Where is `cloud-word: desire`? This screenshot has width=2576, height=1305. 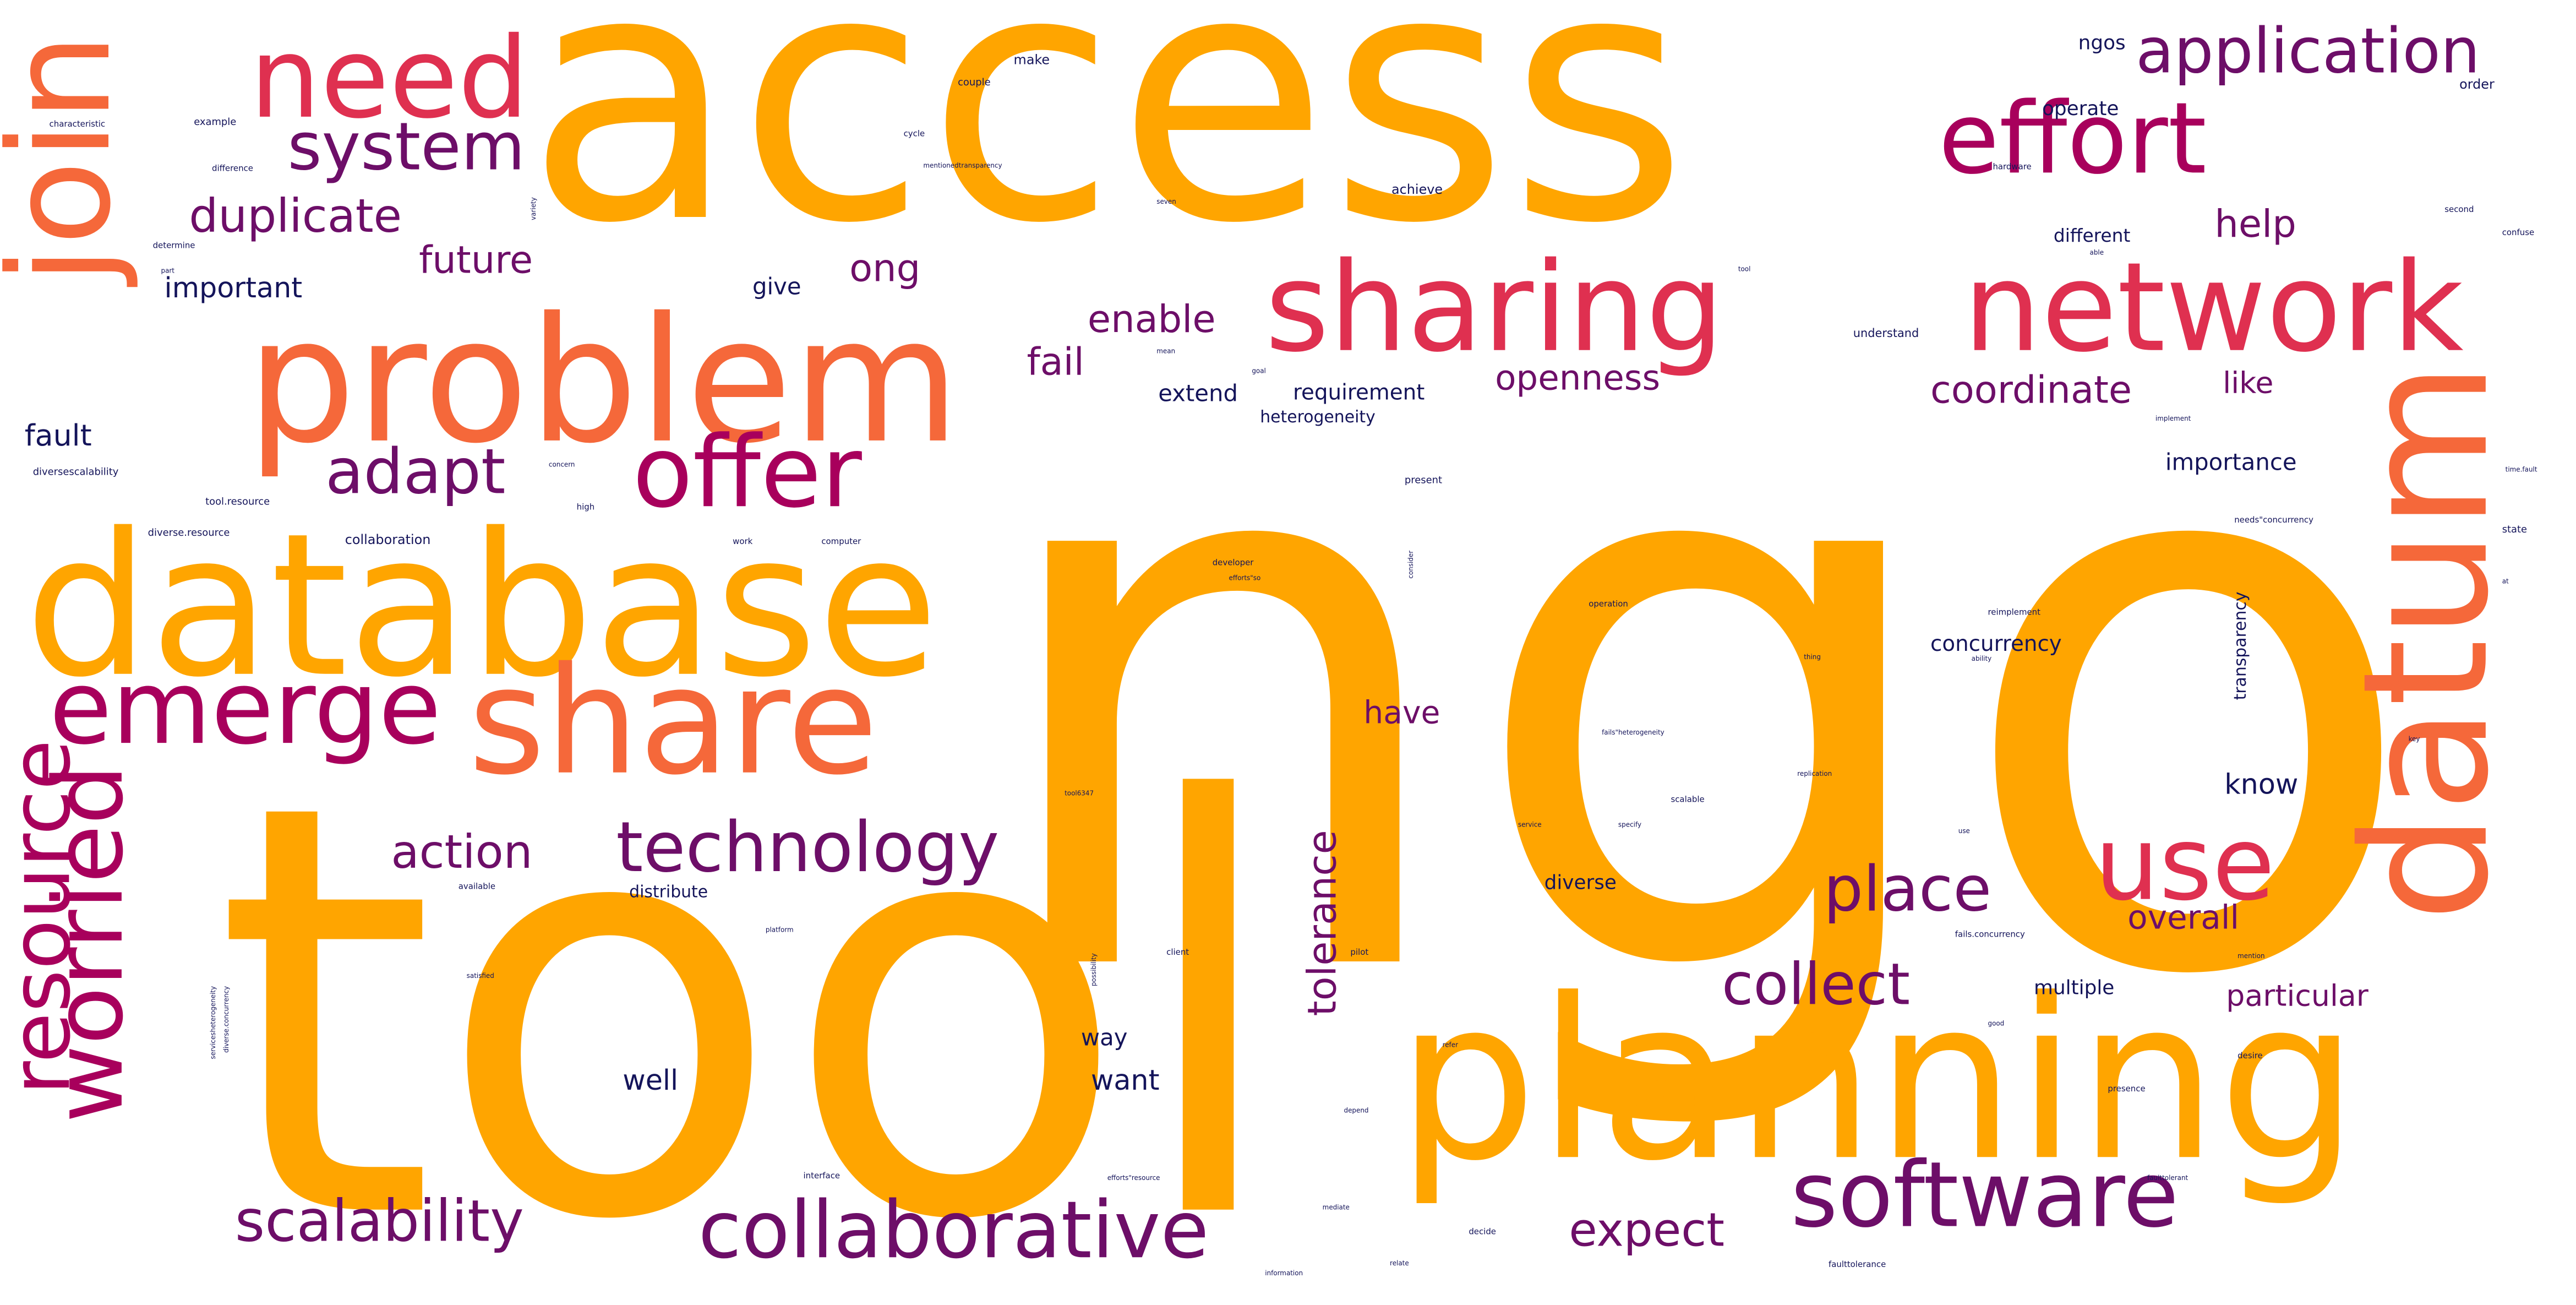 cloud-word: desire is located at coordinates (2250, 1057).